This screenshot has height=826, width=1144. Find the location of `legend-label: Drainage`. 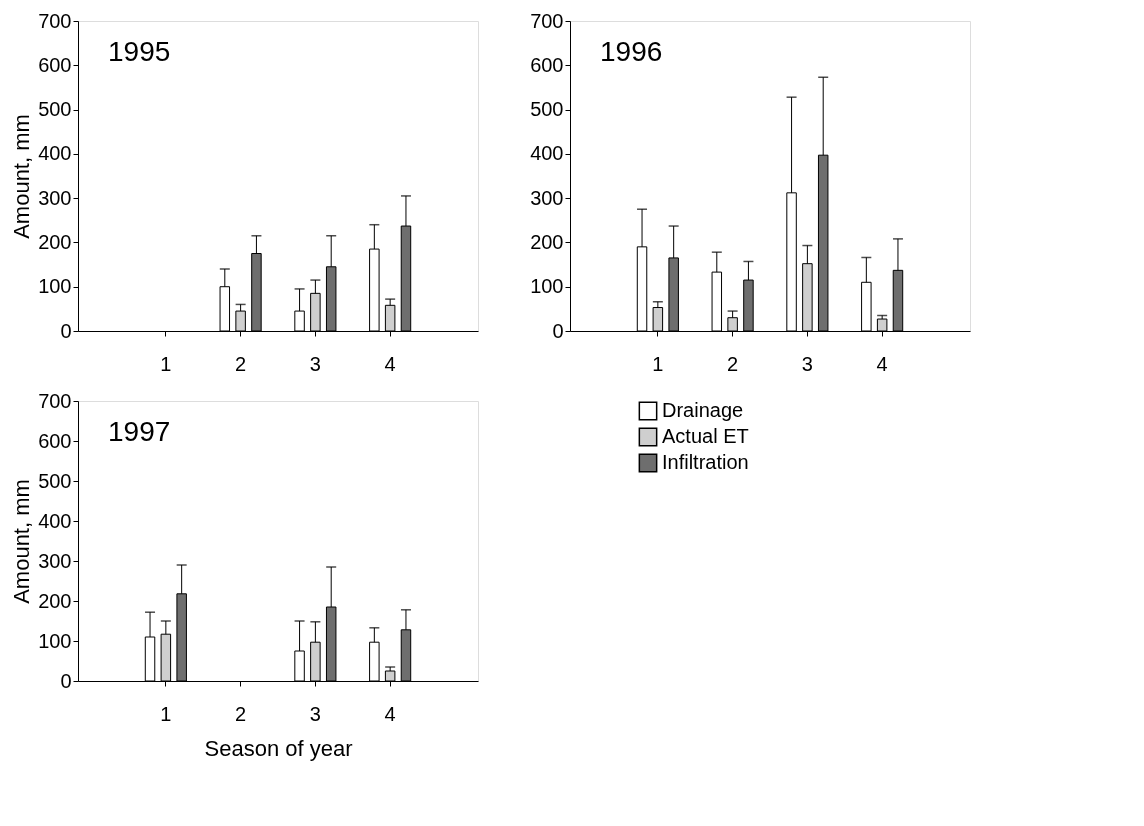

legend-label: Drainage is located at coordinates (703, 410).